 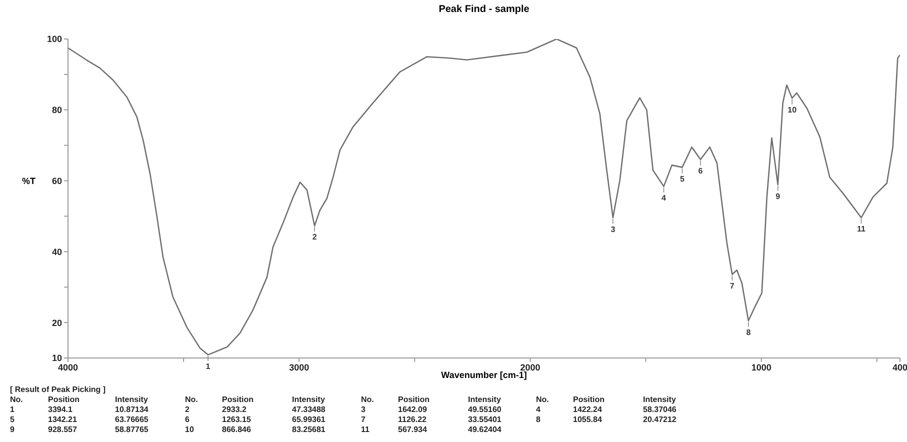 I want to click on annotation: 10, so click(x=793, y=109).